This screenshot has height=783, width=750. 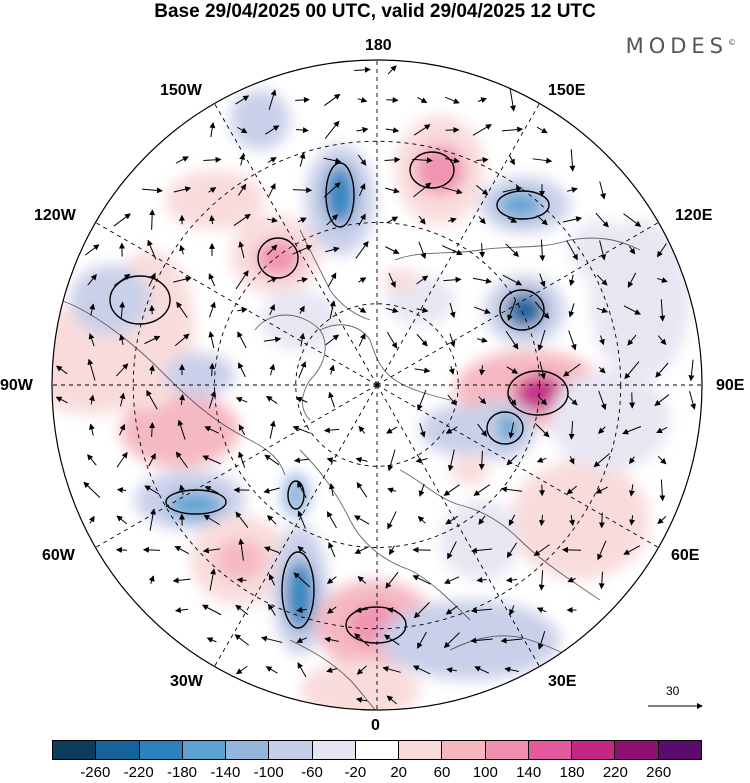 What do you see at coordinates (730, 385) in the screenshot?
I see `lon-label-90e: 90E` at bounding box center [730, 385].